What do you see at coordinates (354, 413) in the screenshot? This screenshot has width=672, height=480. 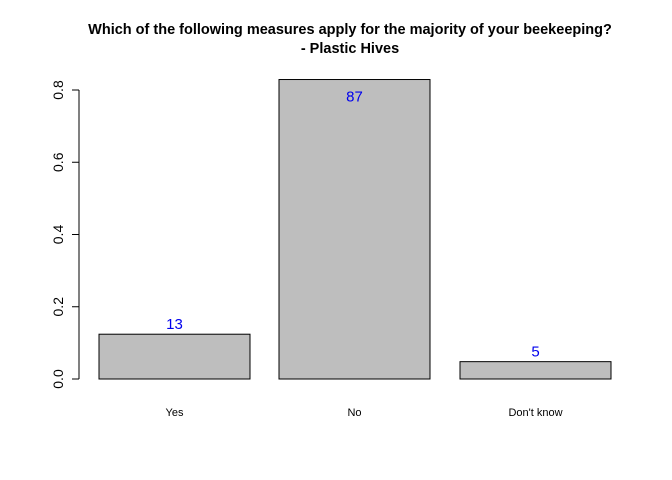 I see `x-category-label: No` at bounding box center [354, 413].